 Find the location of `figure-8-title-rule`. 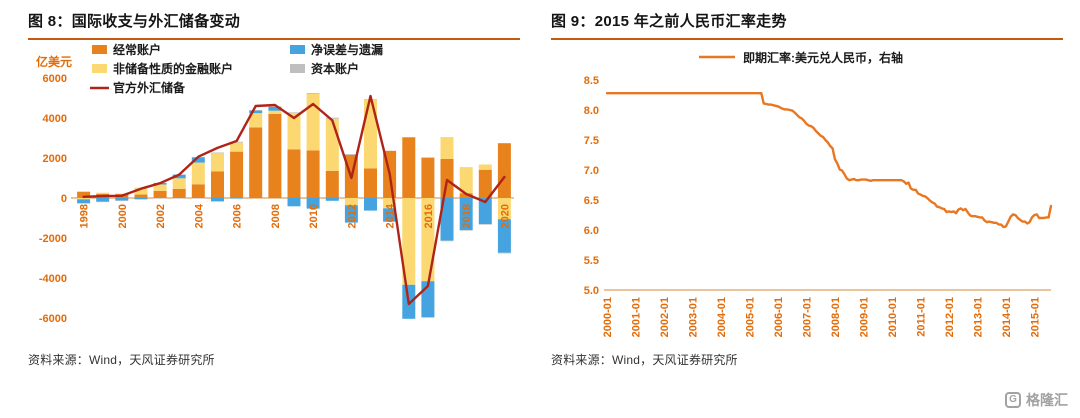

figure-8-title-rule is located at coordinates (274, 39).